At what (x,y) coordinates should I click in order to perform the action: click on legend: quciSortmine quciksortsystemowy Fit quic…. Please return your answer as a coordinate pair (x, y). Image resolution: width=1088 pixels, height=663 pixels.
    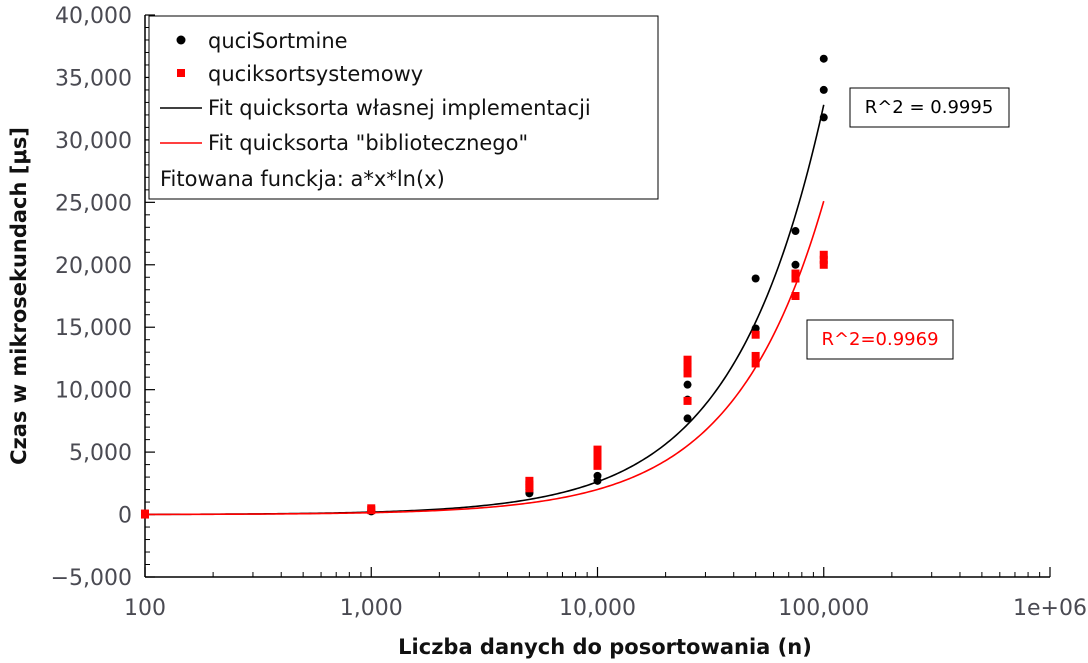
    Looking at the image, I should click on (403, 107).